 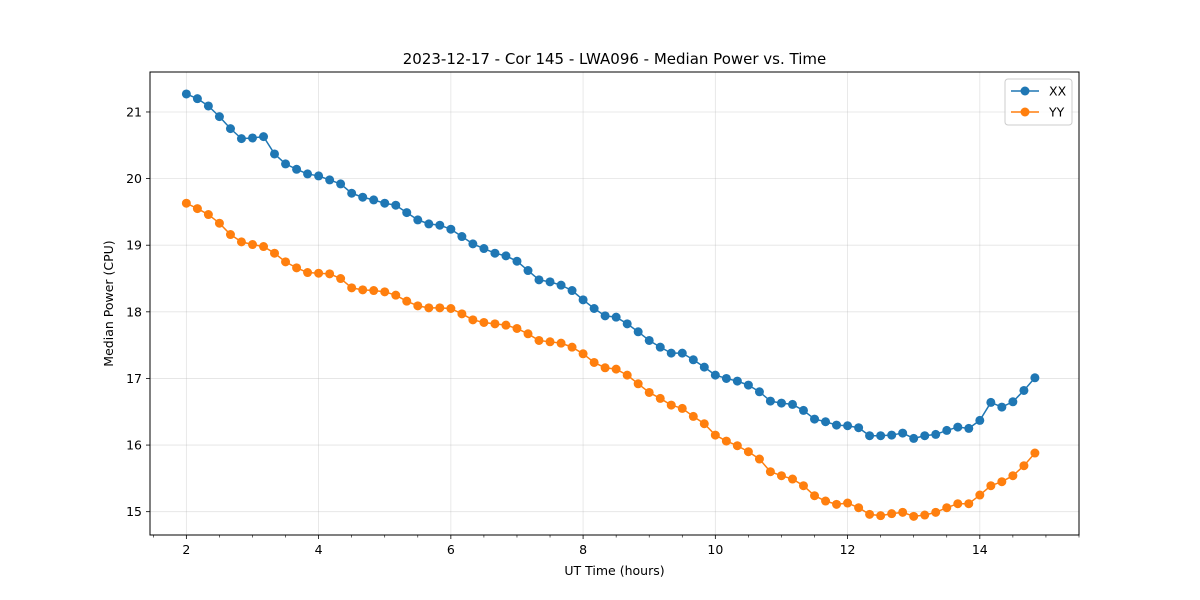 What do you see at coordinates (319, 549) in the screenshot?
I see `x-tick-label: 4` at bounding box center [319, 549].